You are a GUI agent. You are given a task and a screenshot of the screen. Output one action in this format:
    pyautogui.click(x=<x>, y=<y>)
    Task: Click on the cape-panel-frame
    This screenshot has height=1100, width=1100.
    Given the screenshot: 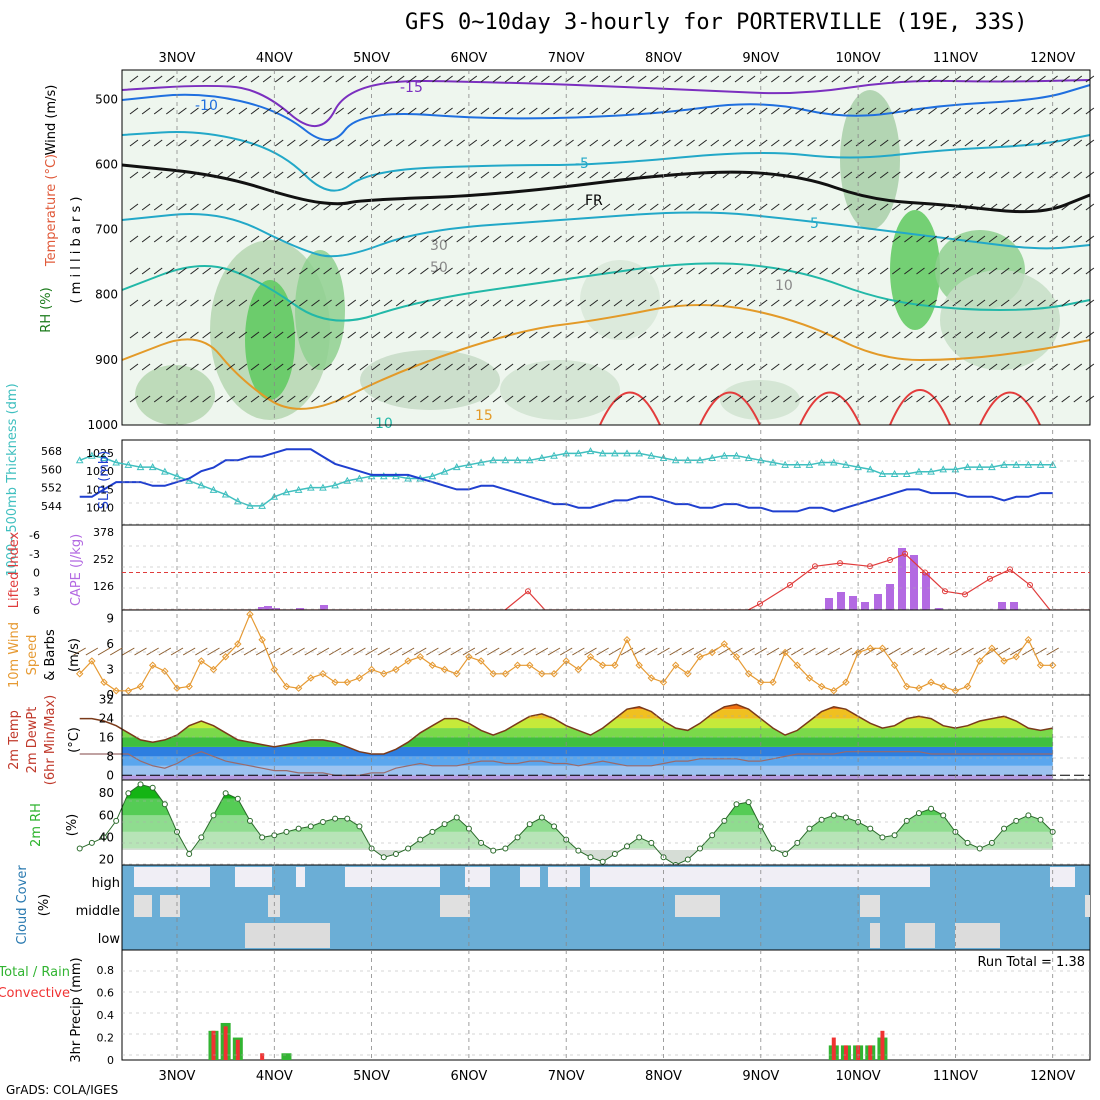 What is the action you would take?
    pyautogui.click(x=606, y=567)
    